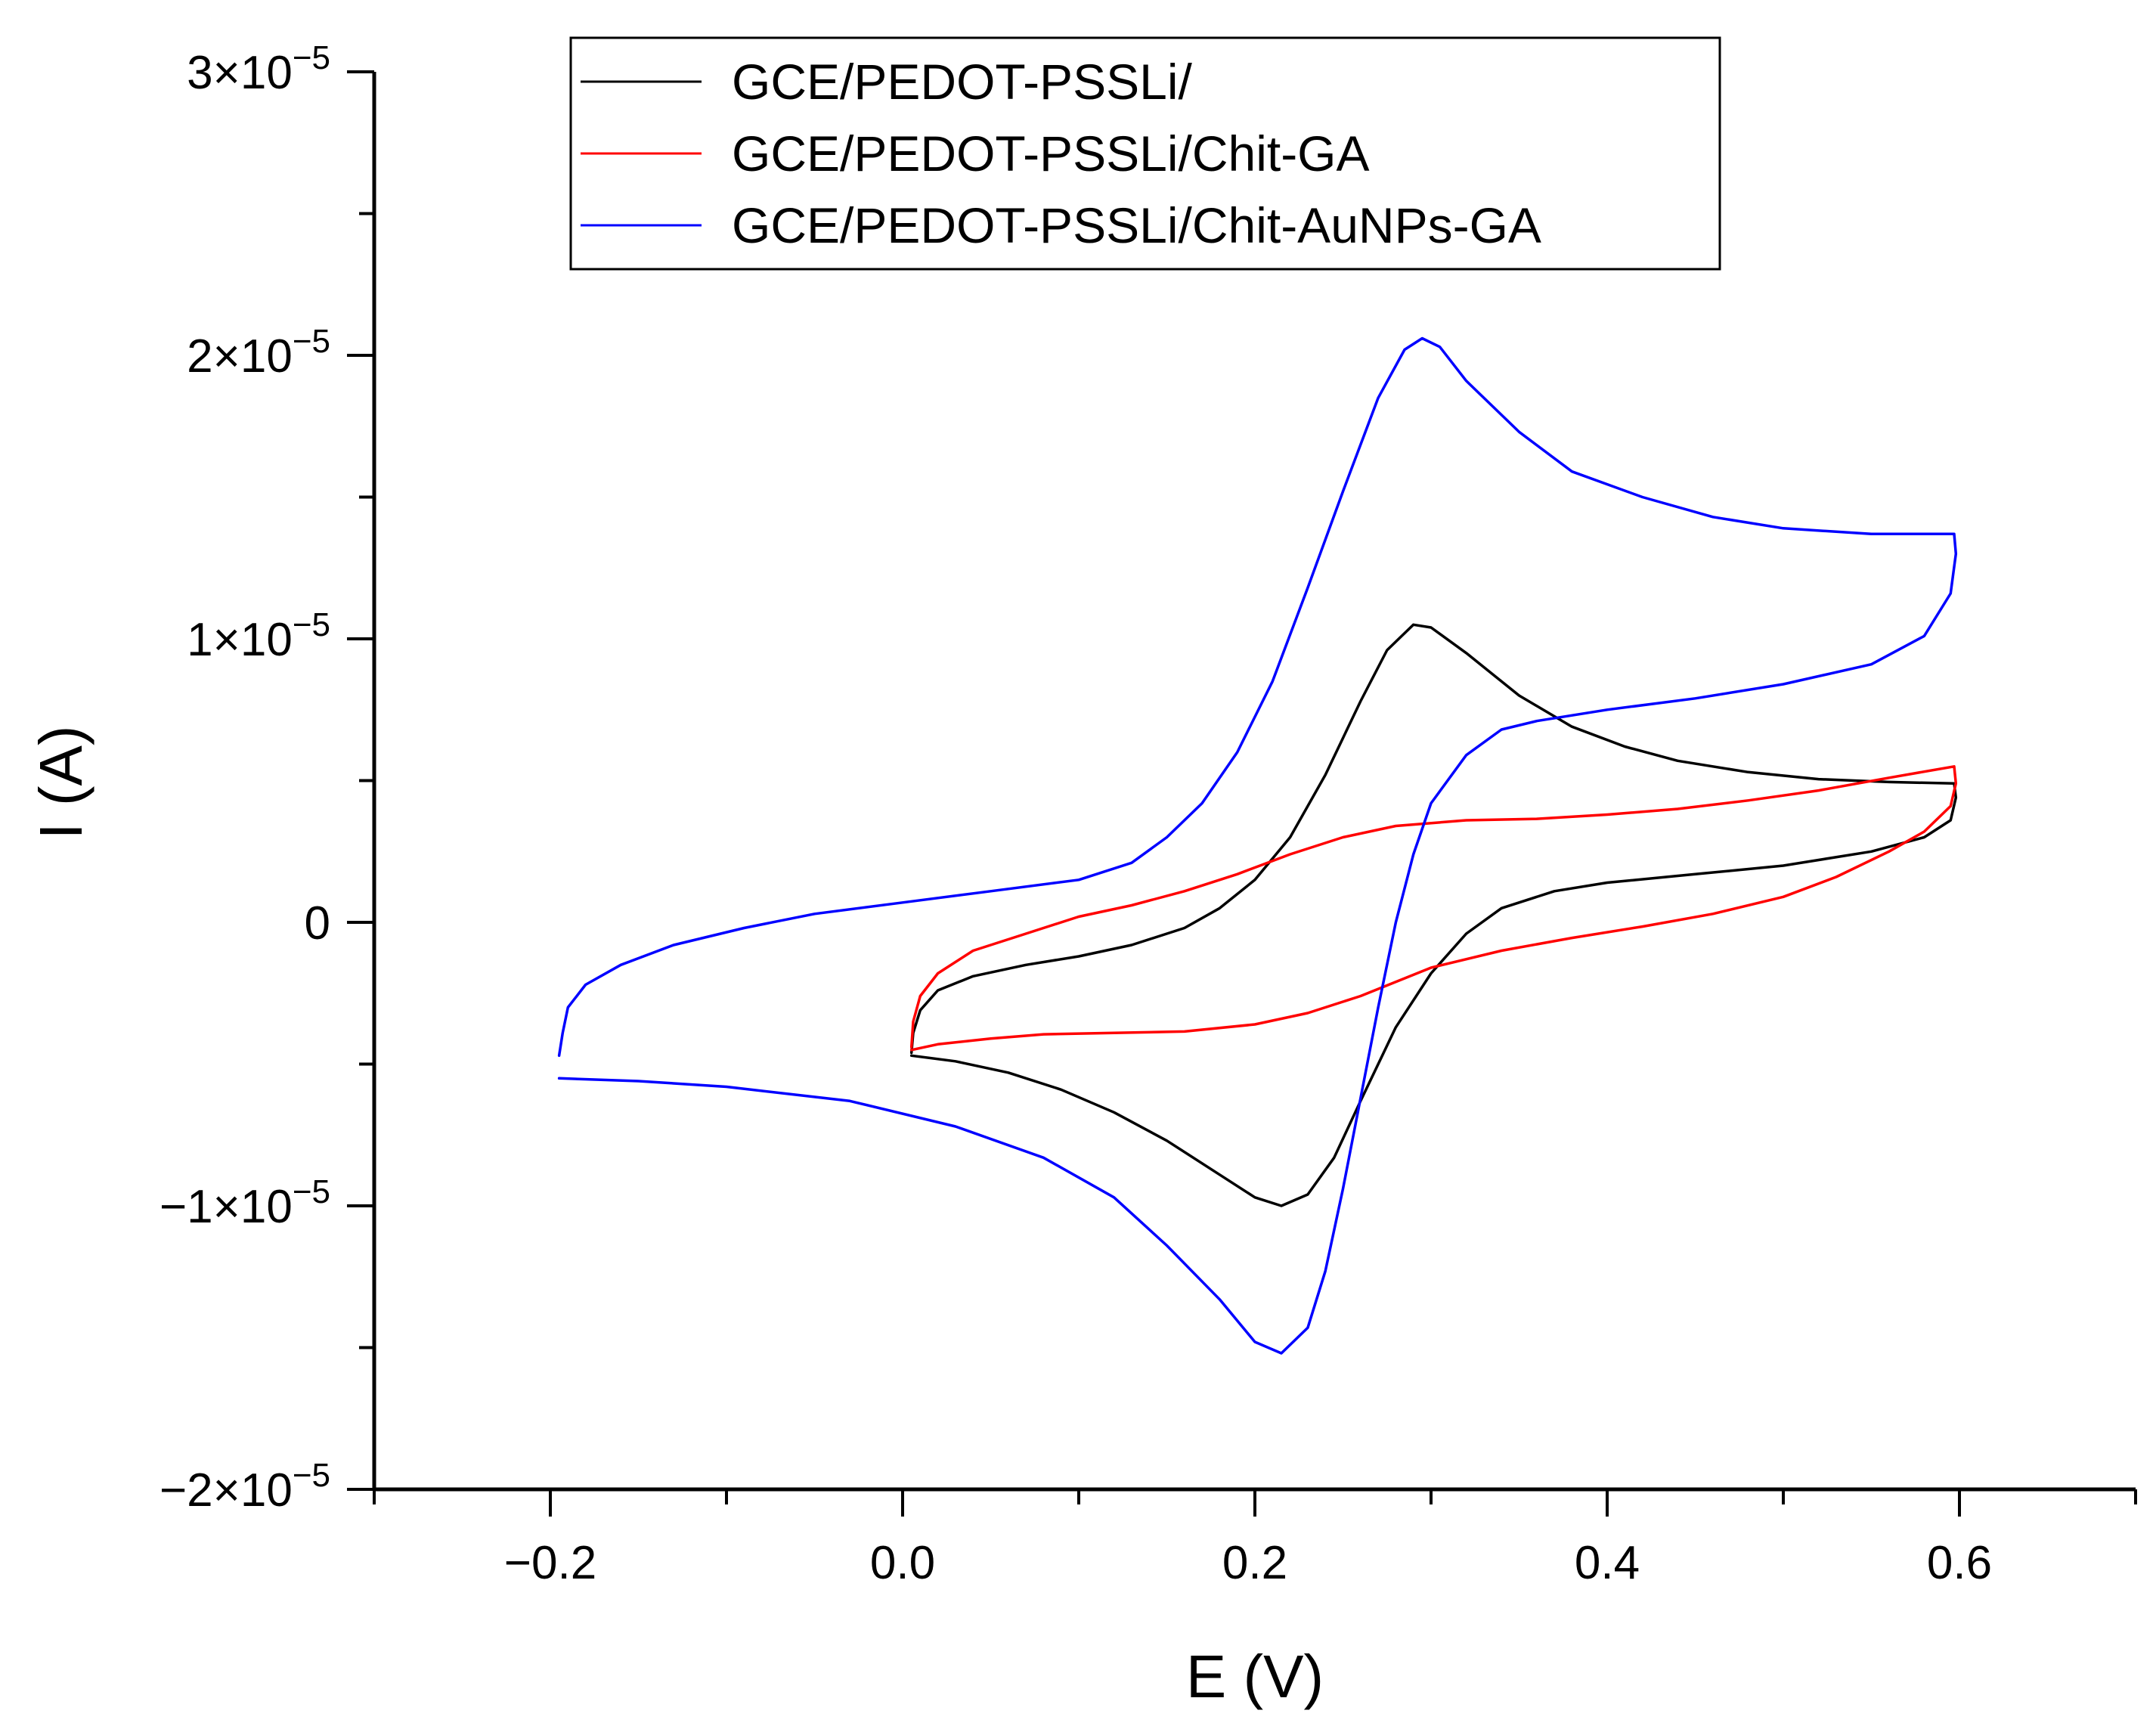  What do you see at coordinates (1959, 1563) in the screenshot?
I see `x-tick-label: 0.6` at bounding box center [1959, 1563].